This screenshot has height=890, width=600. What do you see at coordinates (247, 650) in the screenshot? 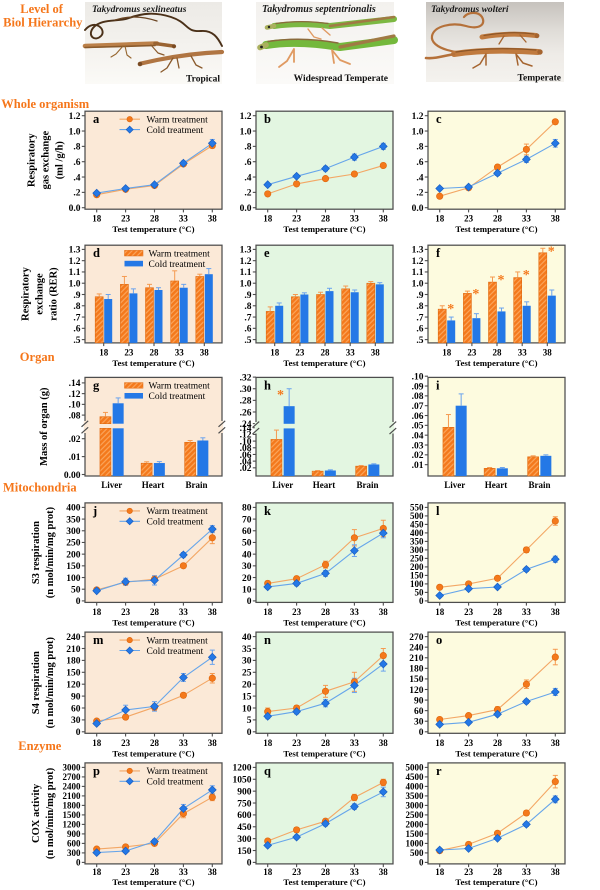
I see `svg-text: 35` at bounding box center [247, 650].